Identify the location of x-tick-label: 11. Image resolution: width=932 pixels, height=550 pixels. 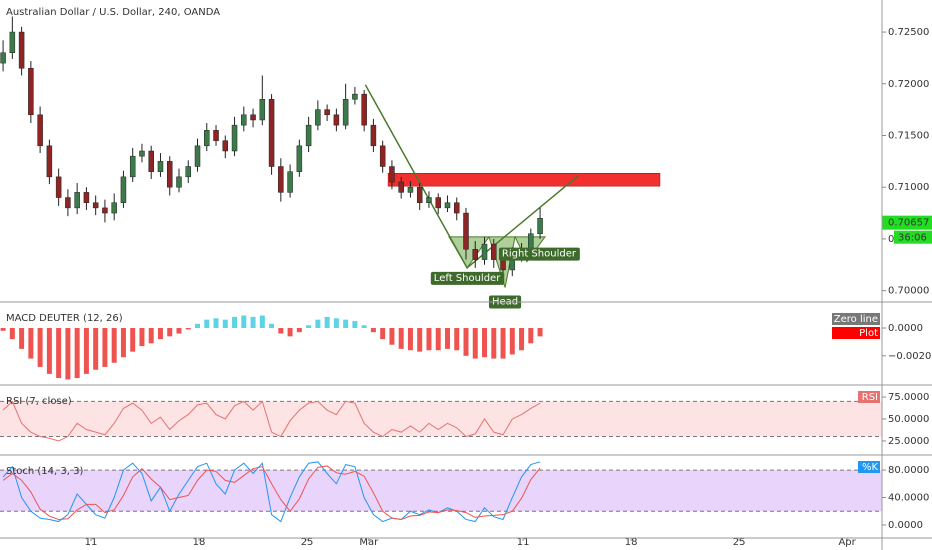
(523, 542).